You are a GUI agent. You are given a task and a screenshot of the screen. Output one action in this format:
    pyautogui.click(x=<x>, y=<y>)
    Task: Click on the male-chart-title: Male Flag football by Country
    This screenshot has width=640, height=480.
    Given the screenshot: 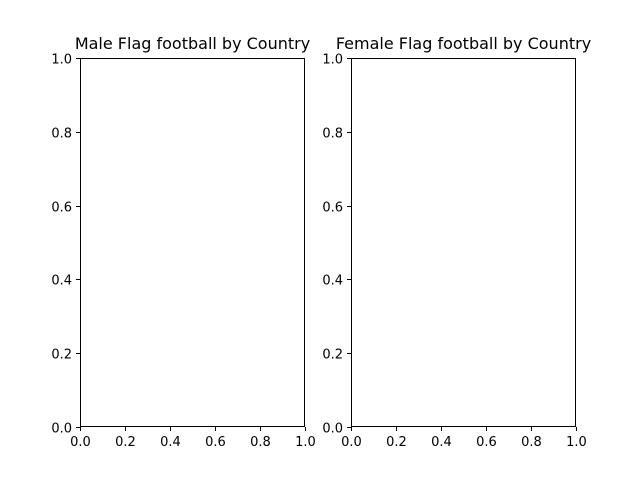 What is the action you would take?
    pyautogui.click(x=192, y=43)
    